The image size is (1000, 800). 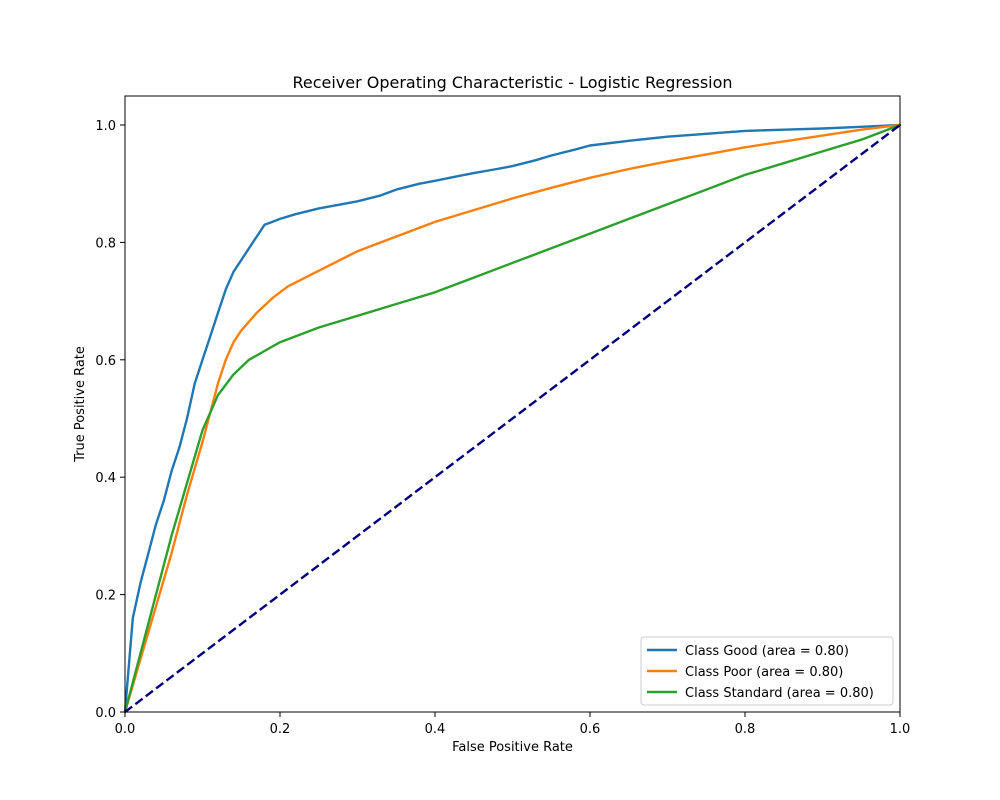 What do you see at coordinates (767, 651) in the screenshot?
I see `legend-label-0: Class Good (area = 0.80)` at bounding box center [767, 651].